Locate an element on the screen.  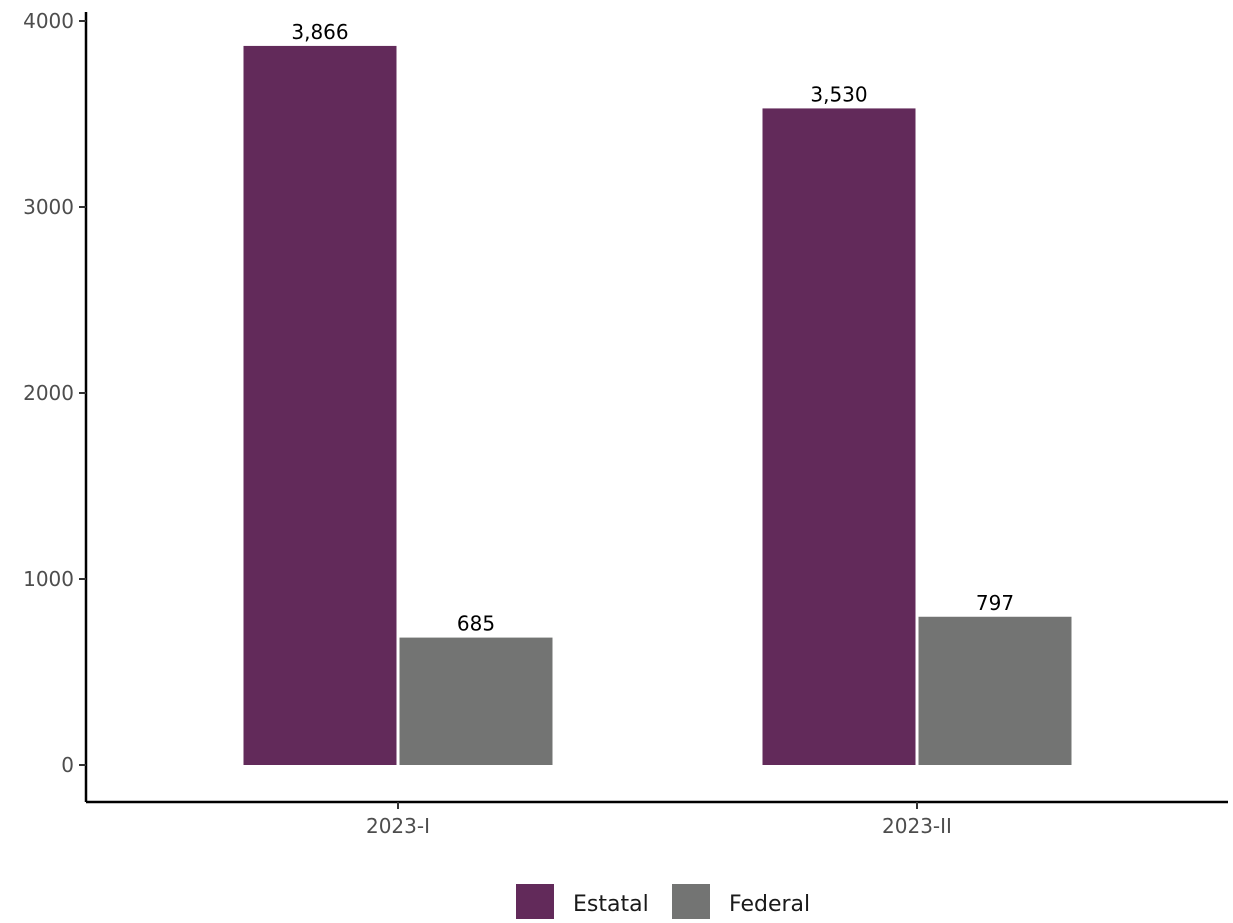
bar-federal-2023-I is located at coordinates (476, 701).